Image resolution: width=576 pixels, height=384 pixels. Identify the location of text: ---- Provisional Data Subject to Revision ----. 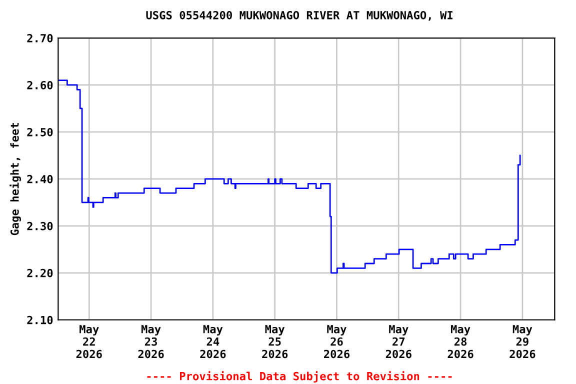
(299, 376).